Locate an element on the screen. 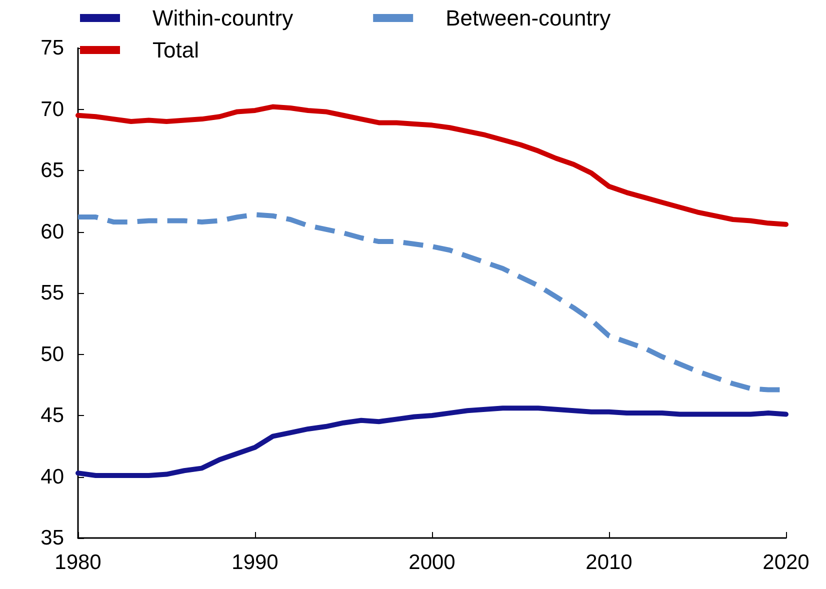 Image resolution: width=826 pixels, height=589 pixels. legend-label: Between-country is located at coordinates (528, 18).